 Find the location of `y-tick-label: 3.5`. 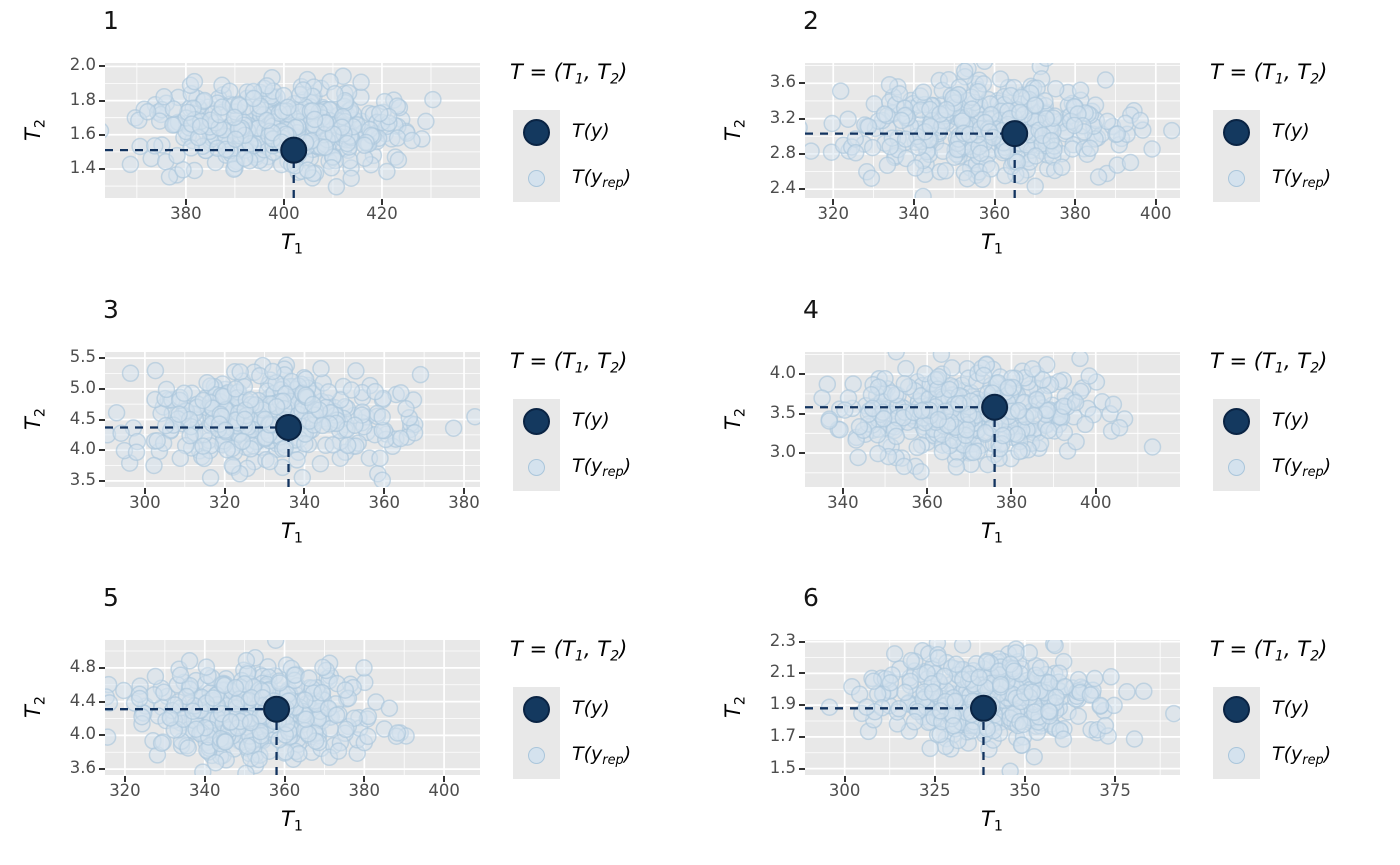

y-tick-label: 3.5 is located at coordinates (82, 479).